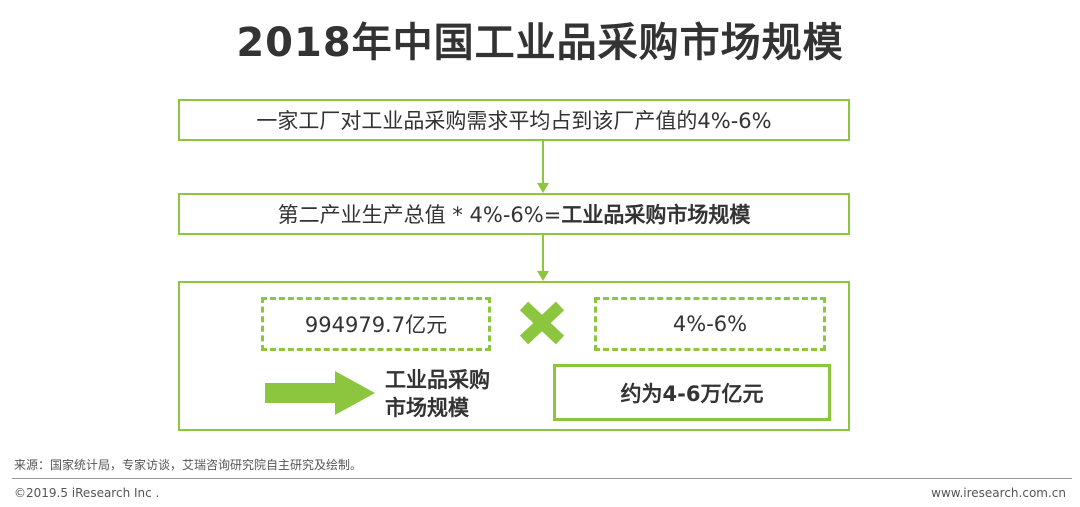  I want to click on factor-b-value: 4%-6%, so click(710, 324).